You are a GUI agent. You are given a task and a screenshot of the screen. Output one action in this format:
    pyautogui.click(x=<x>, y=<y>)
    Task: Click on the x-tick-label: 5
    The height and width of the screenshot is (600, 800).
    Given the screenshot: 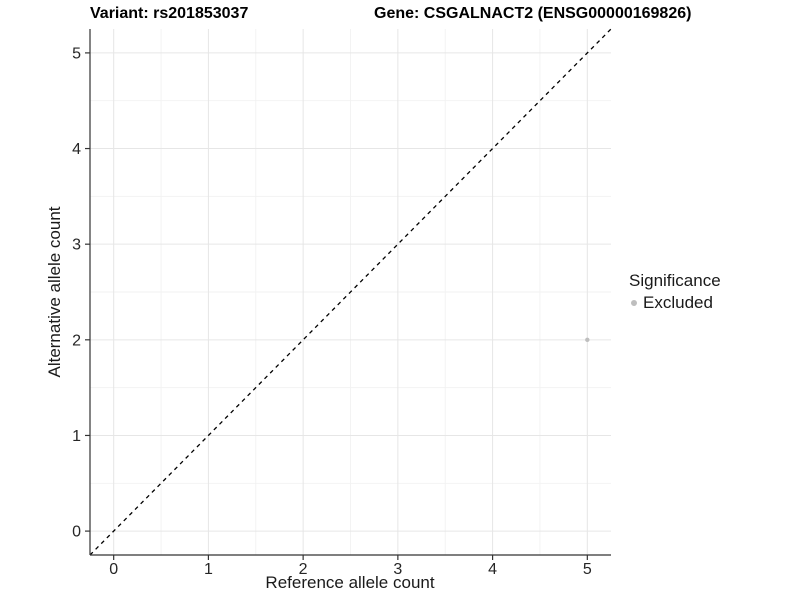 What is the action you would take?
    pyautogui.click(x=587, y=569)
    